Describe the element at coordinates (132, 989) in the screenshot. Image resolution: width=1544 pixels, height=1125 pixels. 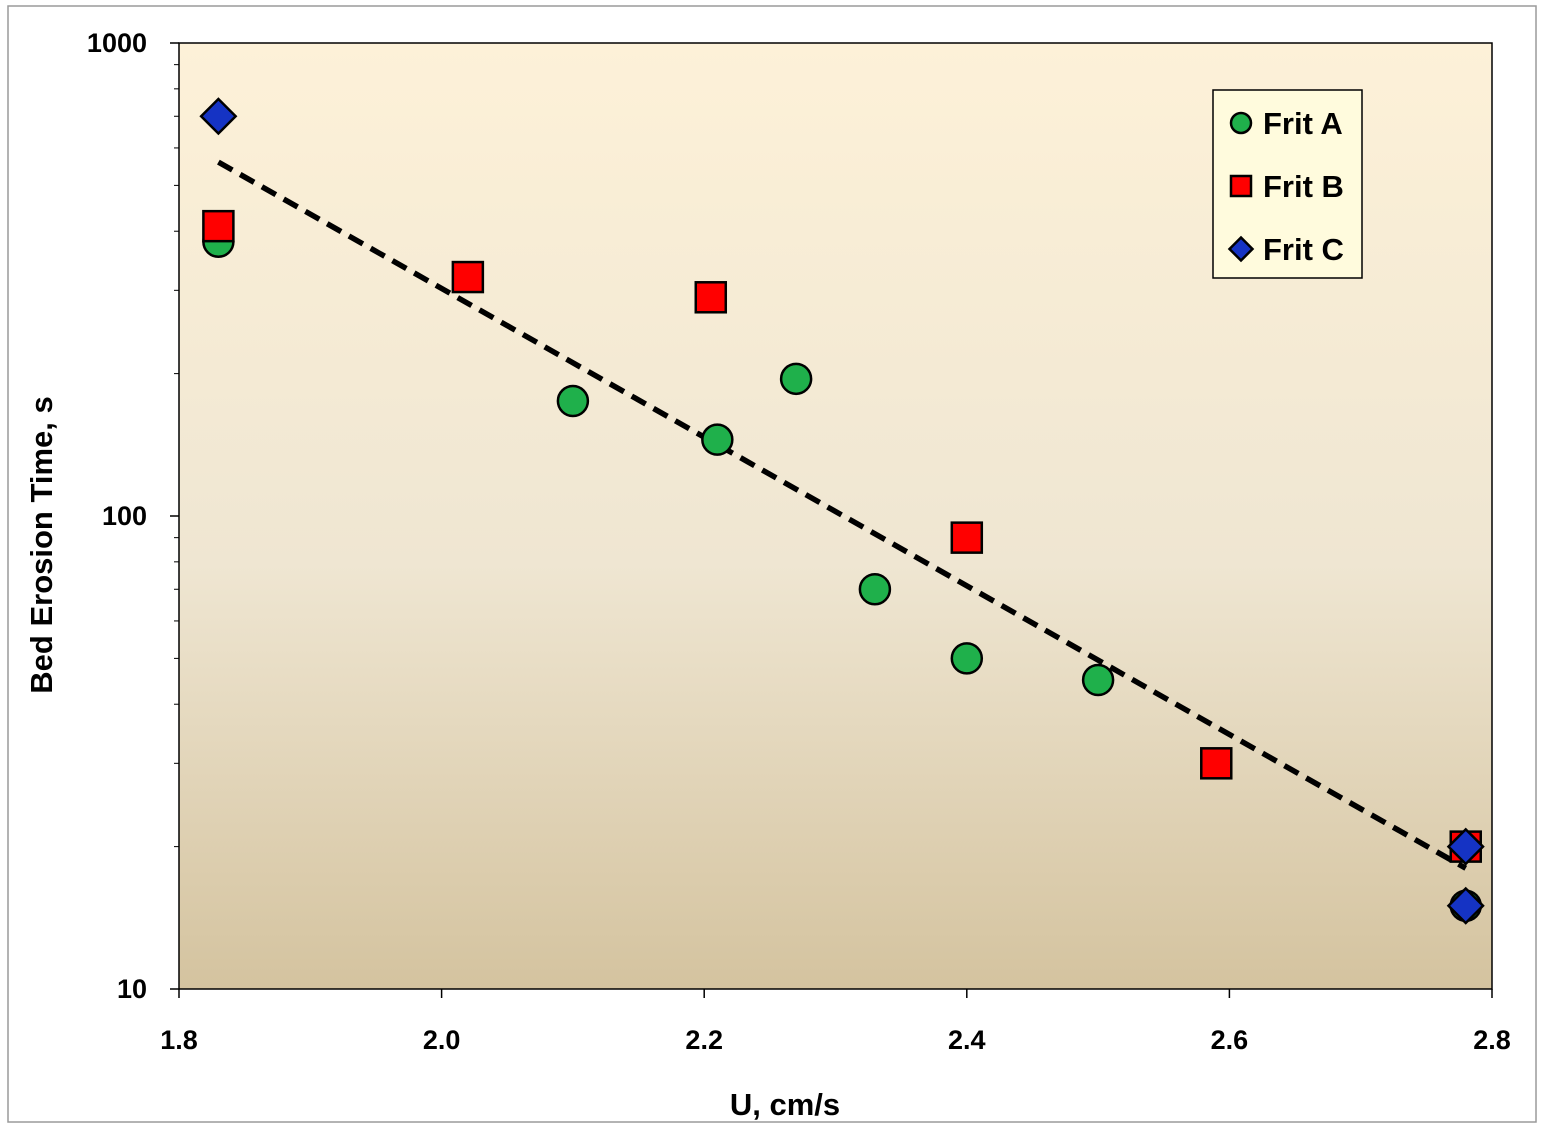
I see `y-tick-label: 10` at that location.